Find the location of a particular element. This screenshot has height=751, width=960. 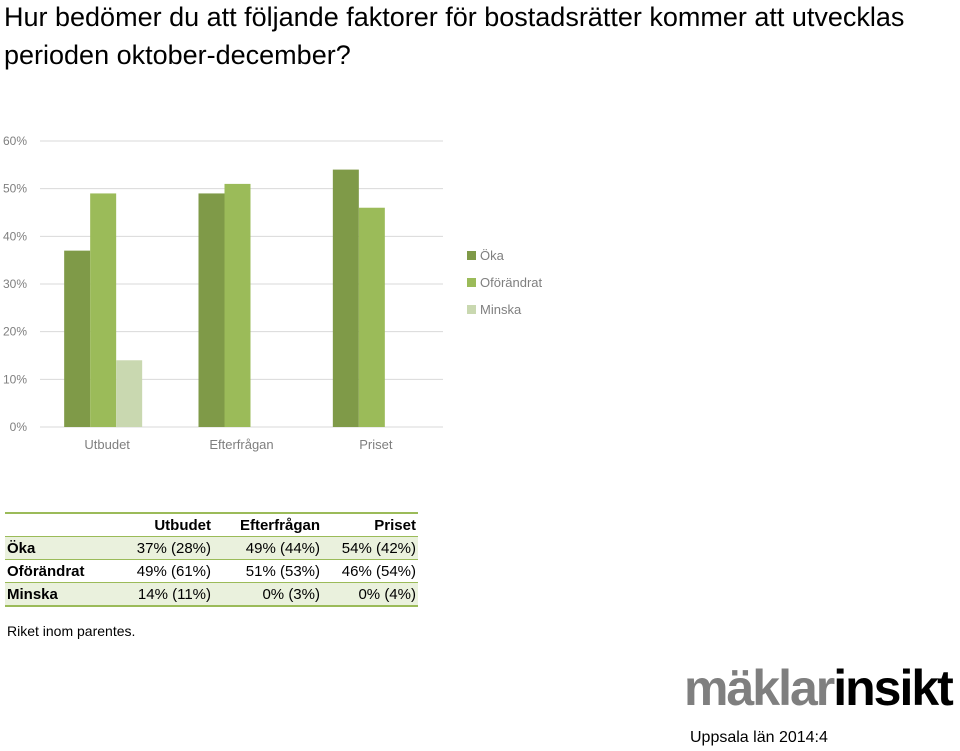

bar-öka-priset is located at coordinates (345, 298).